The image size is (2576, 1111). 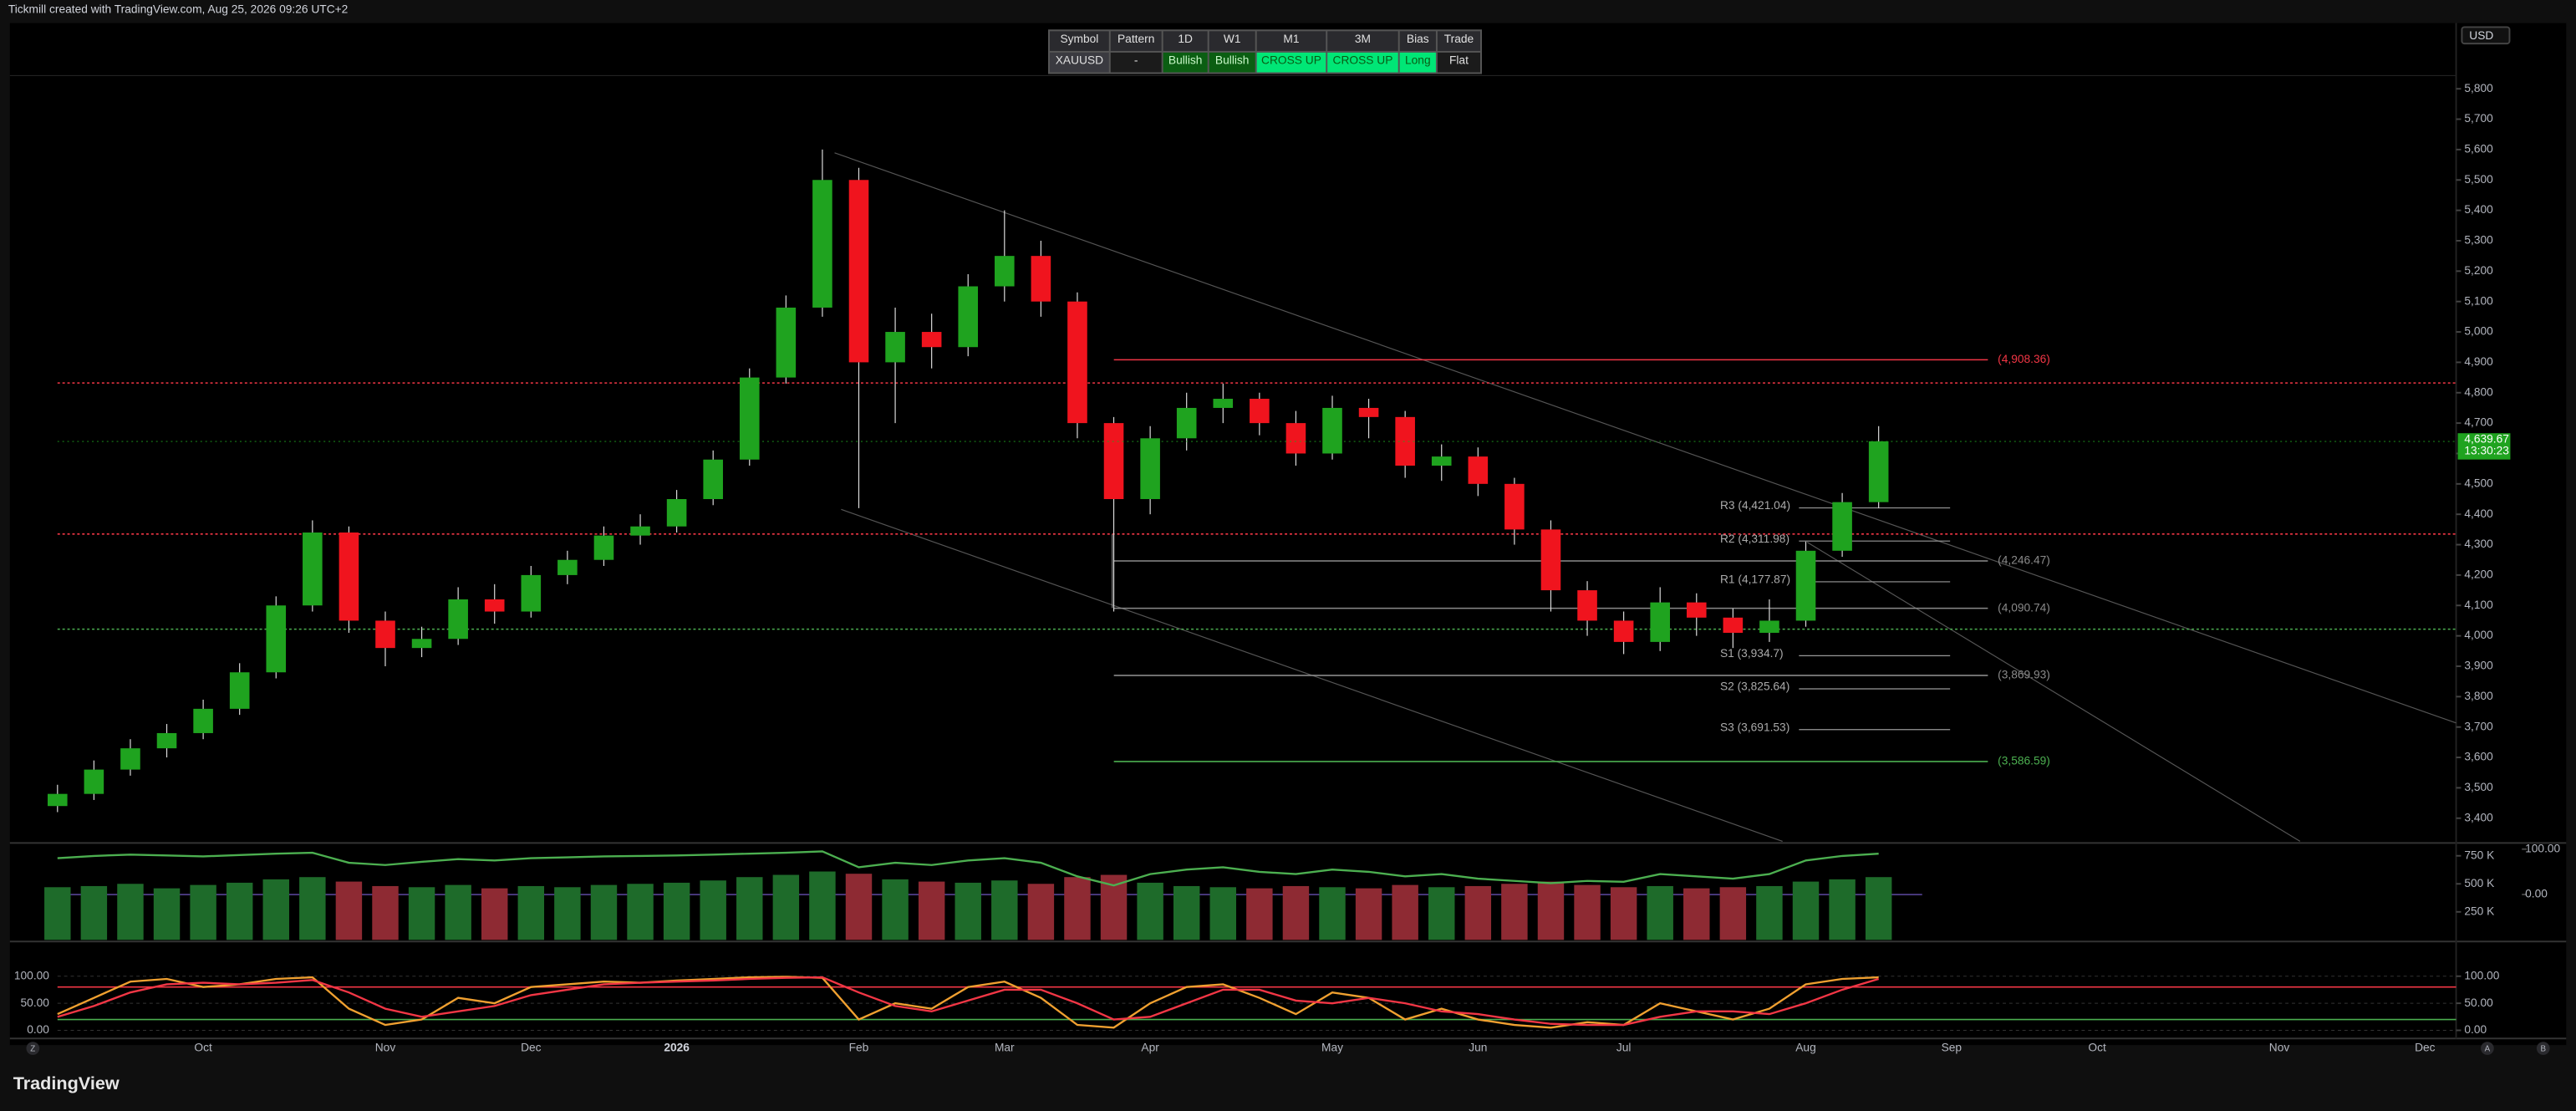 What do you see at coordinates (1805, 1048) in the screenshot?
I see `x-tick-label: Aug` at bounding box center [1805, 1048].